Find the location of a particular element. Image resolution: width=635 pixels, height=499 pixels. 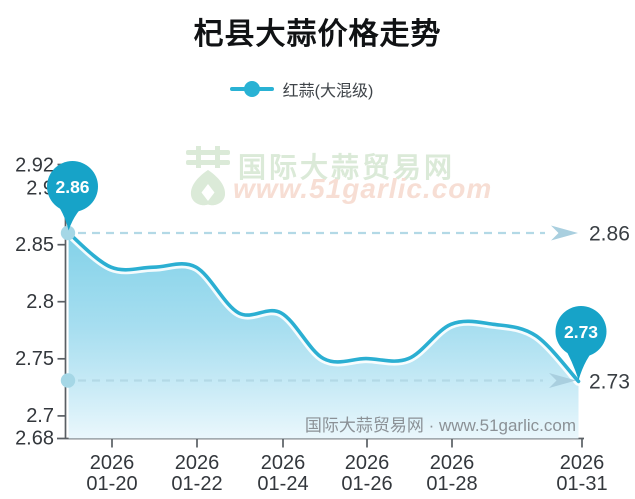

legend-item-red-garlic: 红蒜(大混级) is located at coordinates (301, 89).